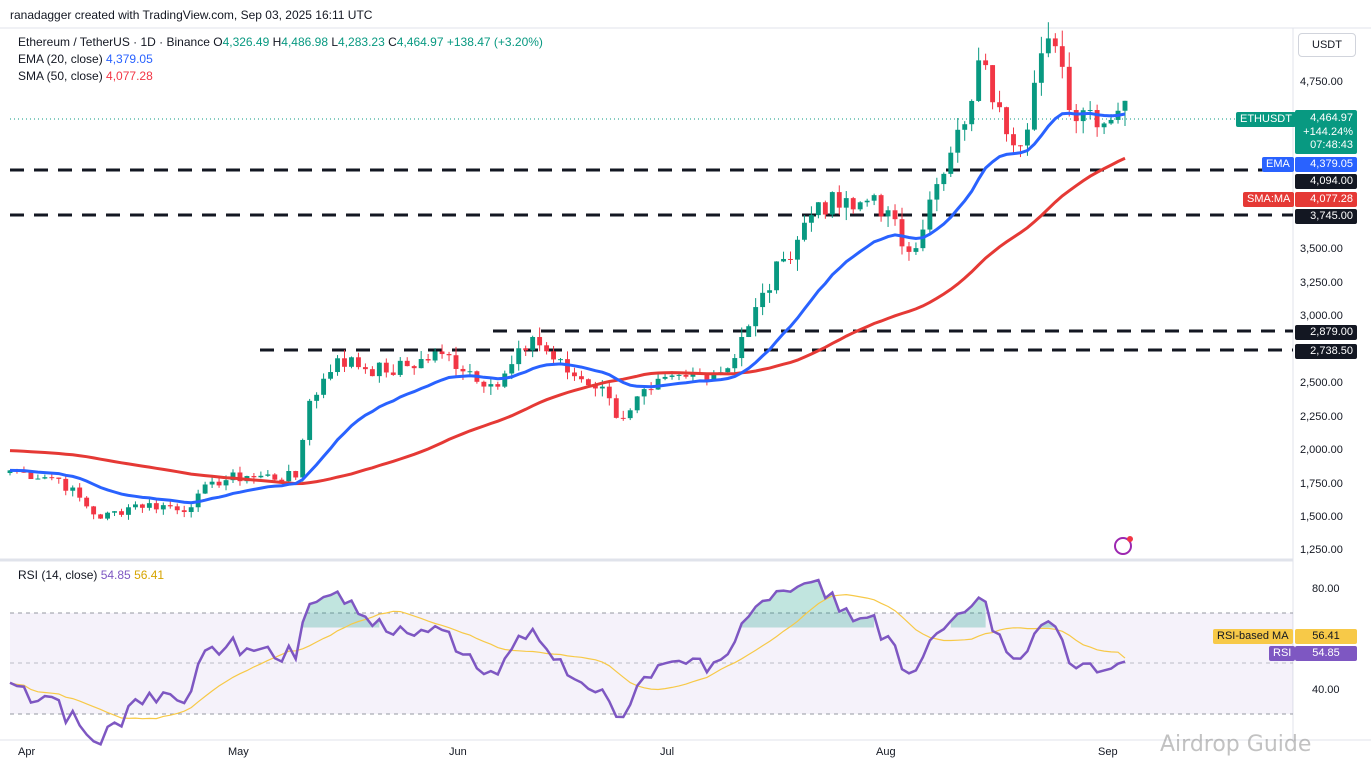 Image resolution: width=1371 pixels, height=770 pixels. I want to click on rsi-legend: RSI (14, close) 54.85 56.41, so click(91, 575).